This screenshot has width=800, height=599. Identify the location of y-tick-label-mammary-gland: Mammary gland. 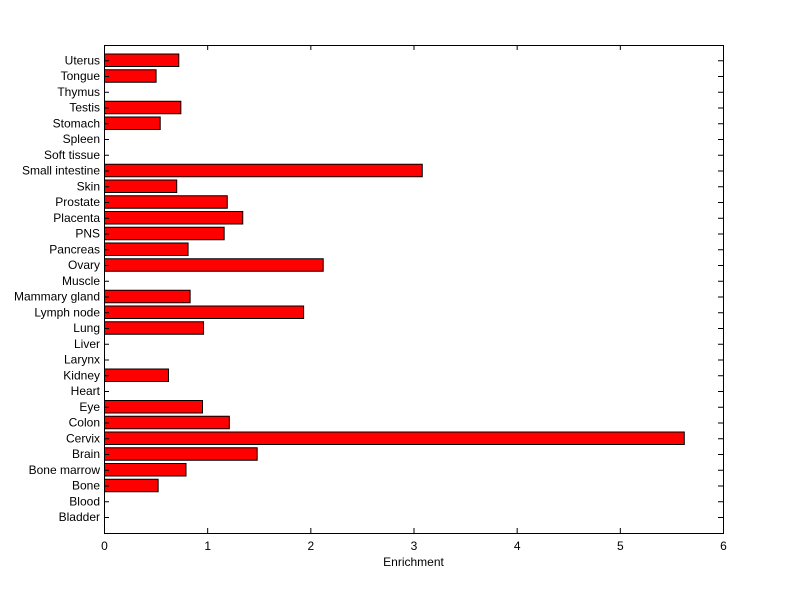
(57, 297).